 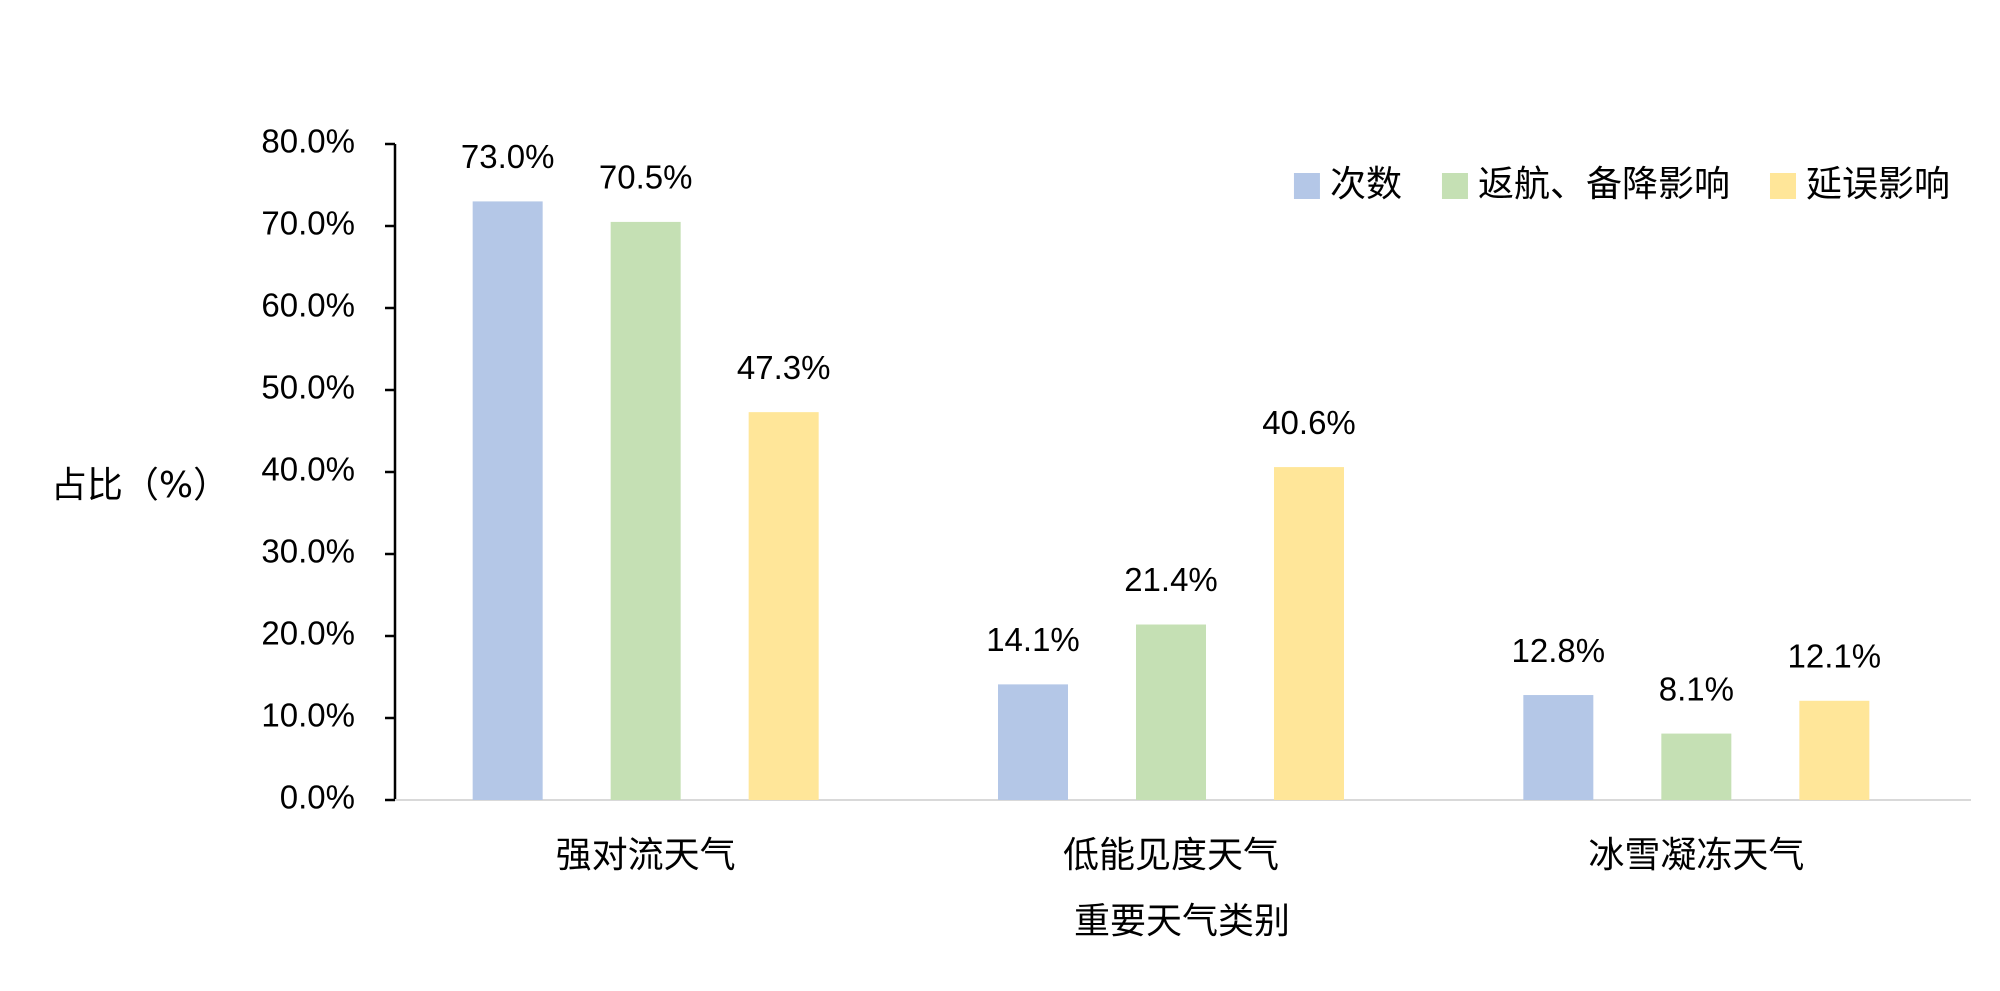 I want to click on x-tick-label: 冰雪凝冻天气, so click(x=1696, y=855).